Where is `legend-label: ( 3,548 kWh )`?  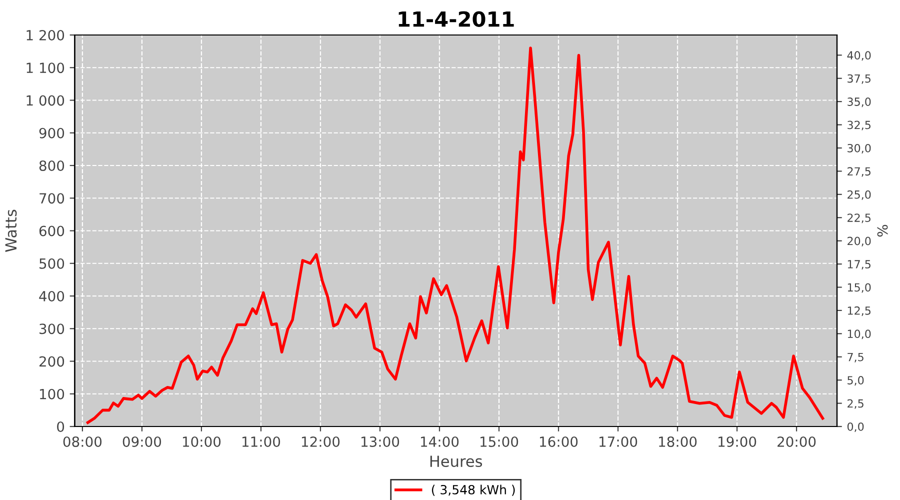
legend-label: ( 3,548 kWh ) is located at coordinates (473, 490).